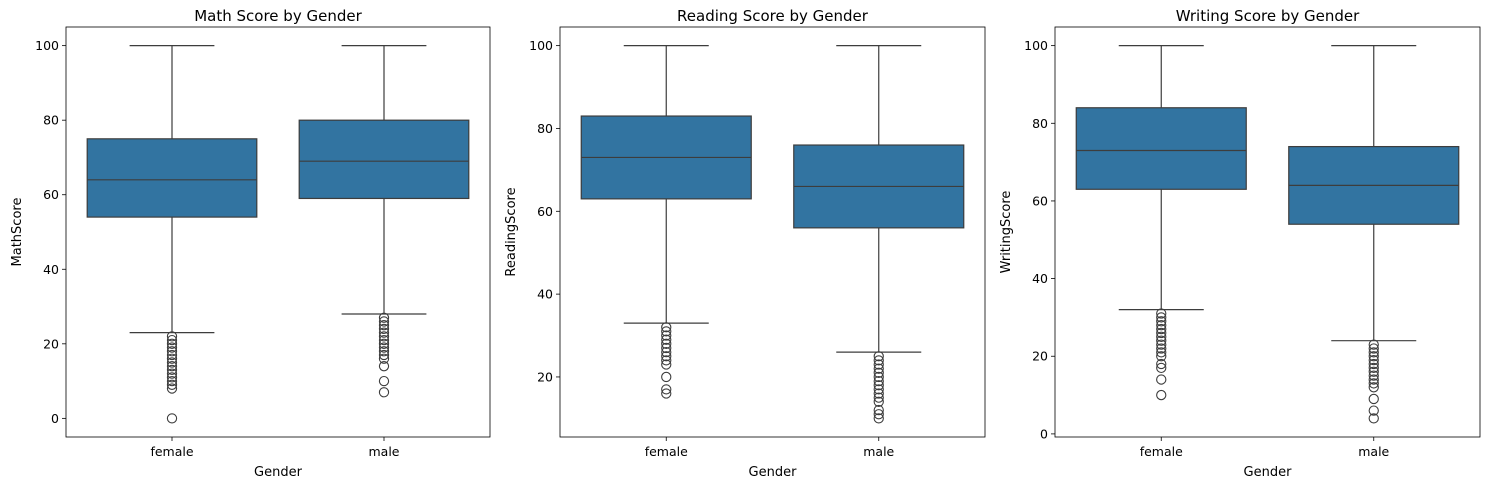 This screenshot has height=490, width=1490. What do you see at coordinates (1268, 16) in the screenshot?
I see `chart-title: Writing Score by Gender` at bounding box center [1268, 16].